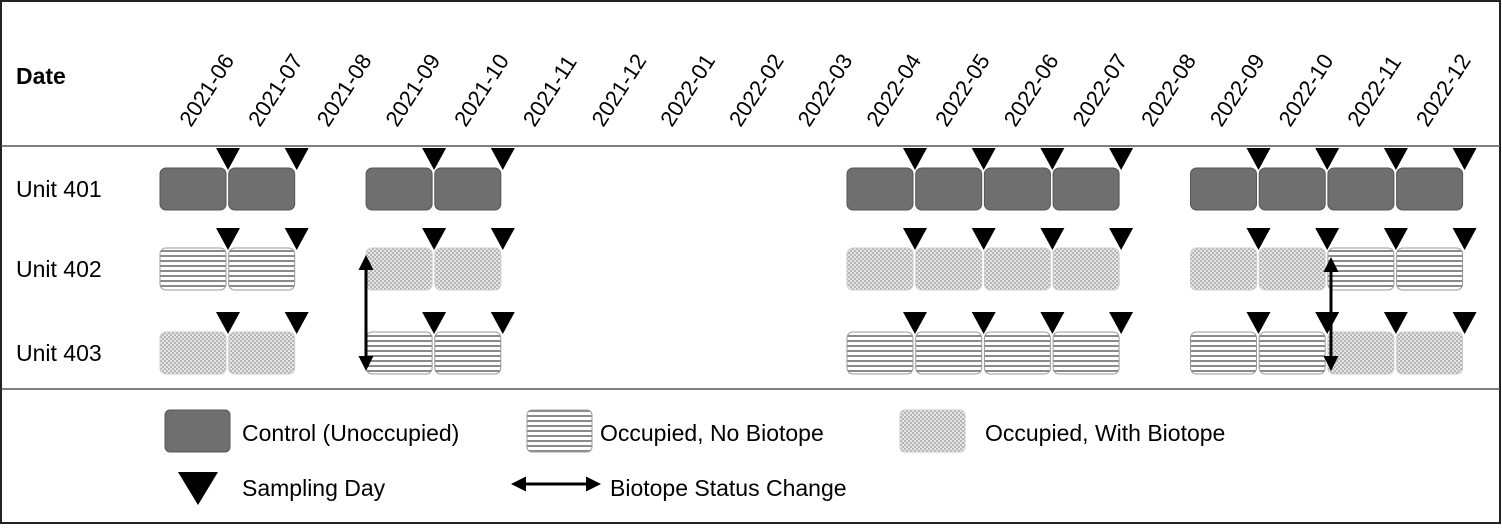 This screenshot has width=1502, height=530. What do you see at coordinates (59, 269) in the screenshot?
I see `unit-label: Unit 402` at bounding box center [59, 269].